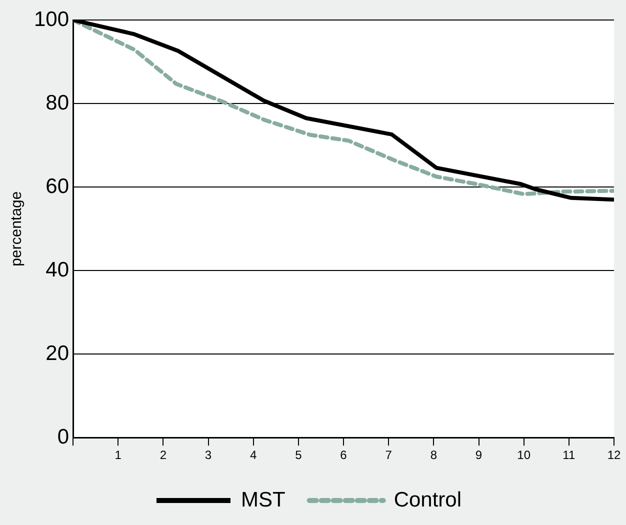  Describe the element at coordinates (344, 455) in the screenshot. I see `x-tick-label: 6` at that location.